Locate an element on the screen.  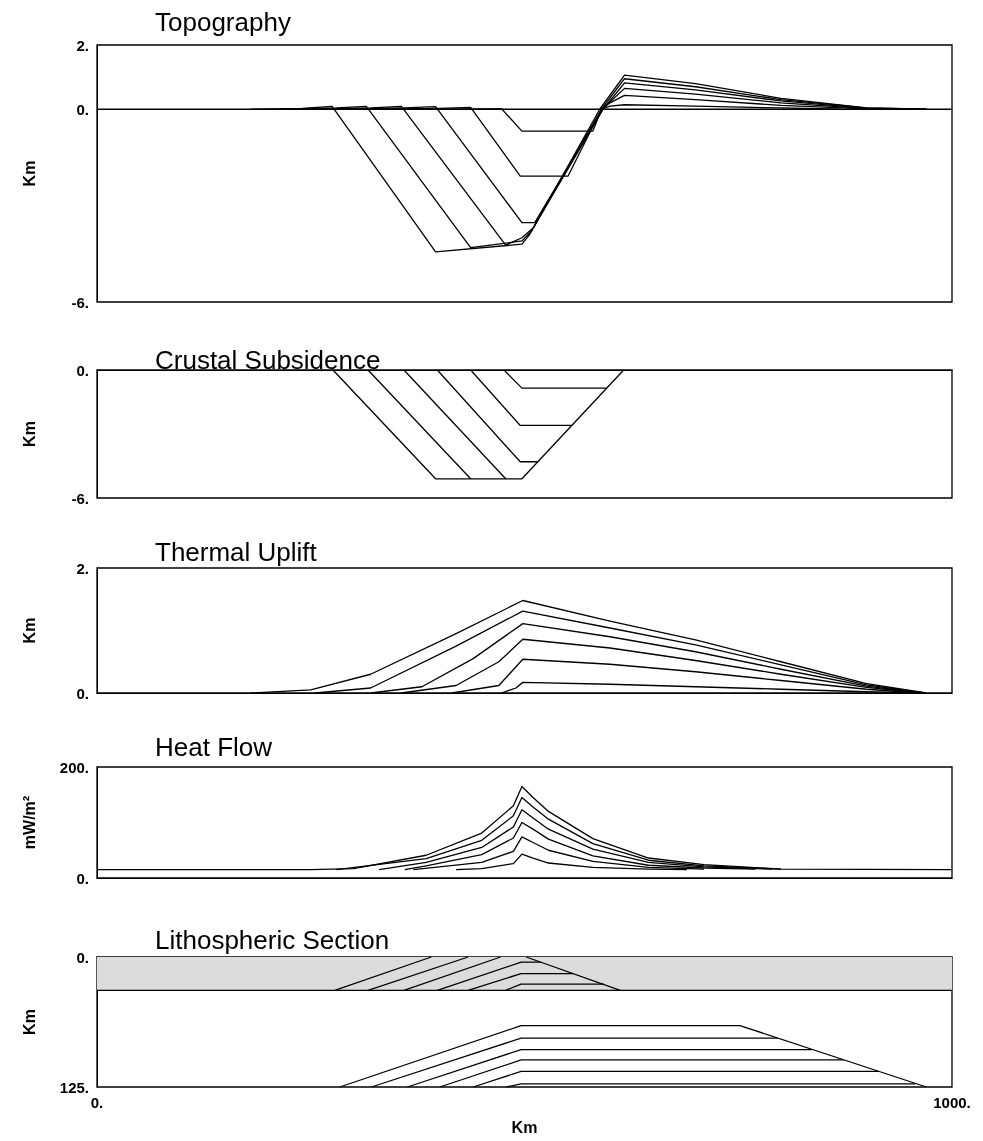
chart-title: Crustal Subsidence is located at coordinates (268, 360).